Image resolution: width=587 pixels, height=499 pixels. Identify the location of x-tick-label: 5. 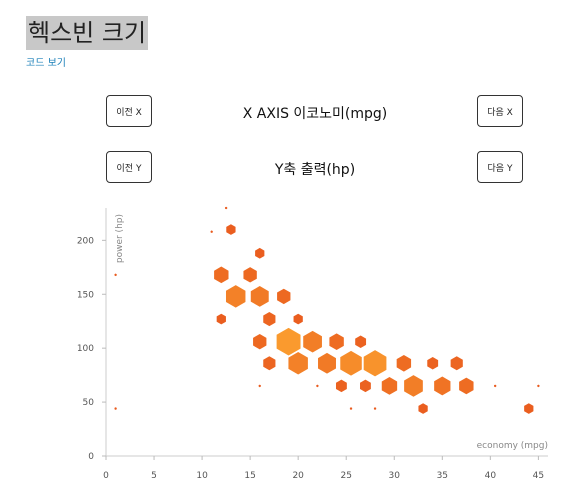
(154, 476).